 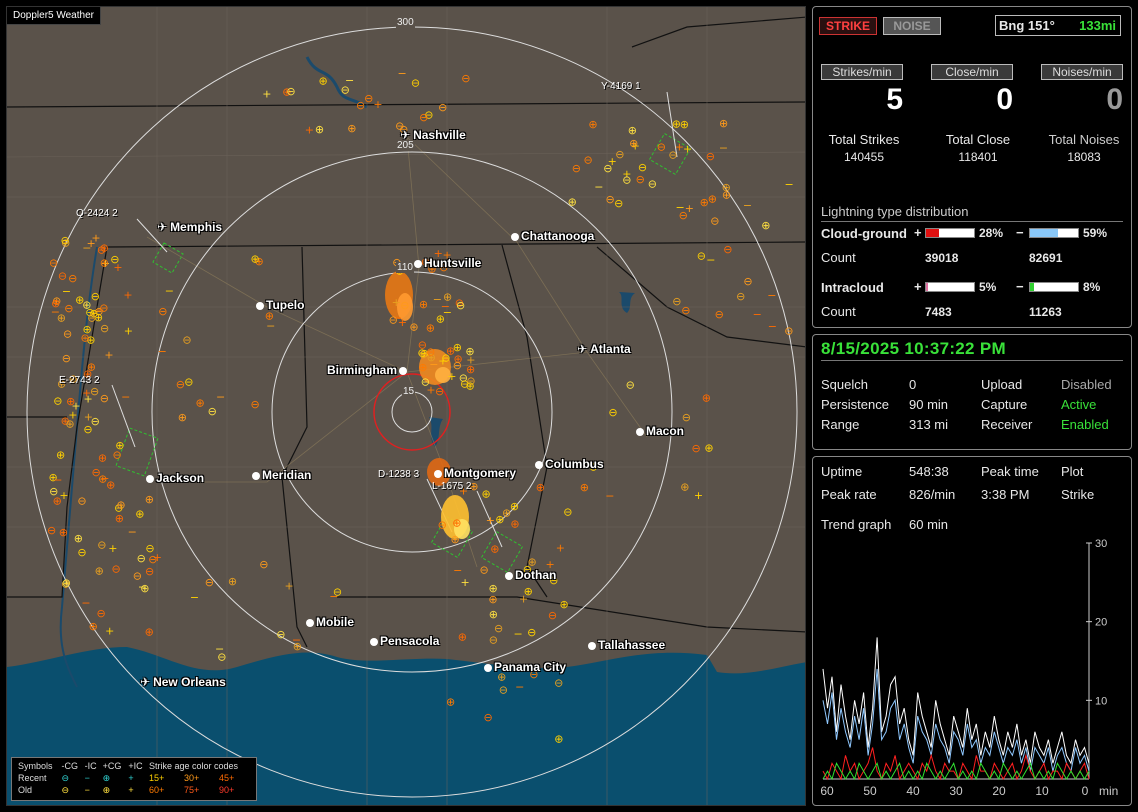 What do you see at coordinates (972, 221) in the screenshot?
I see `divider` at bounding box center [972, 221].